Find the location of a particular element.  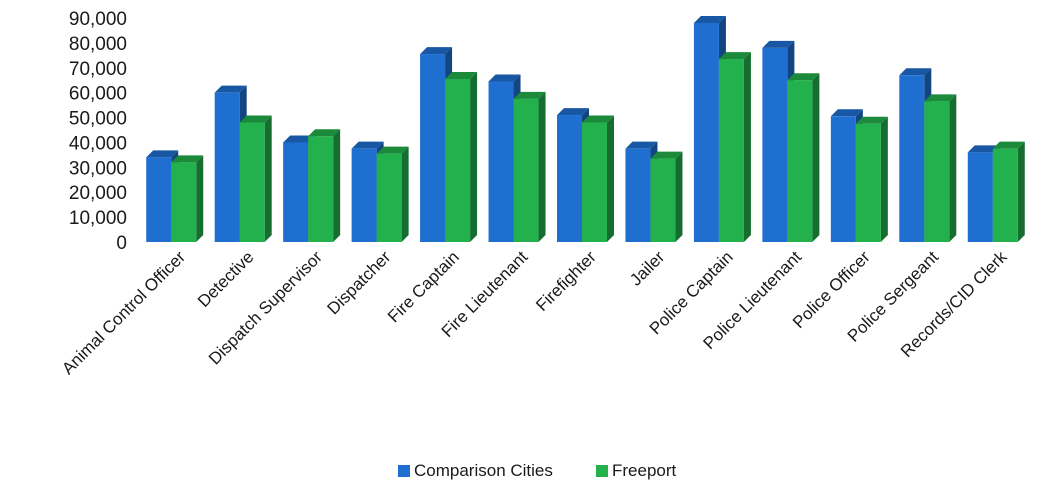

y-tick-label: 50,000 is located at coordinates (98, 119).